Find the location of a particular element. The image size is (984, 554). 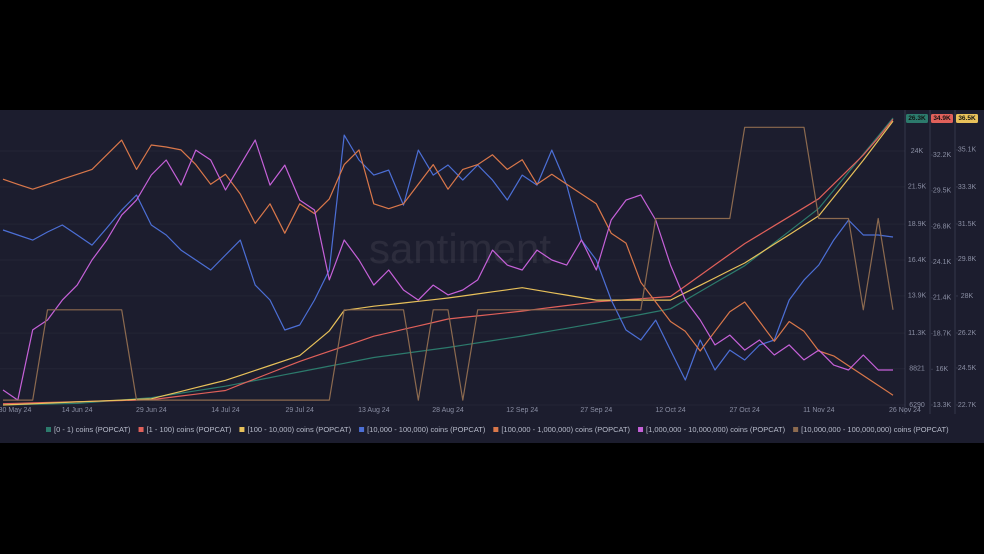

y-tick-label: 16K is located at coordinates (942, 369).